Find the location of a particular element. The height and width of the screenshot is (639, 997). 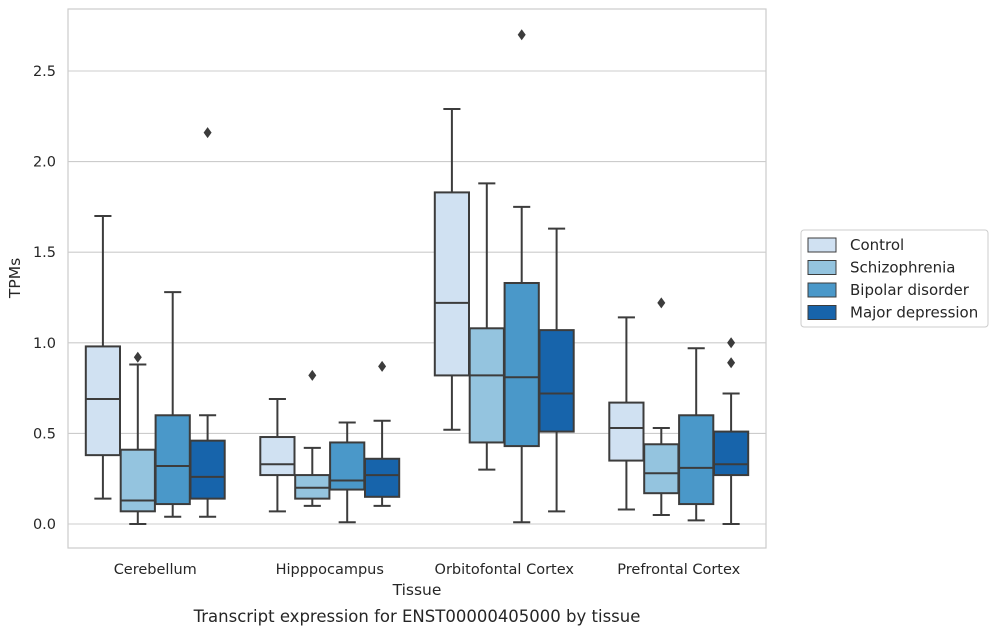

y-tick-label: 1.0 is located at coordinates (44, 344).